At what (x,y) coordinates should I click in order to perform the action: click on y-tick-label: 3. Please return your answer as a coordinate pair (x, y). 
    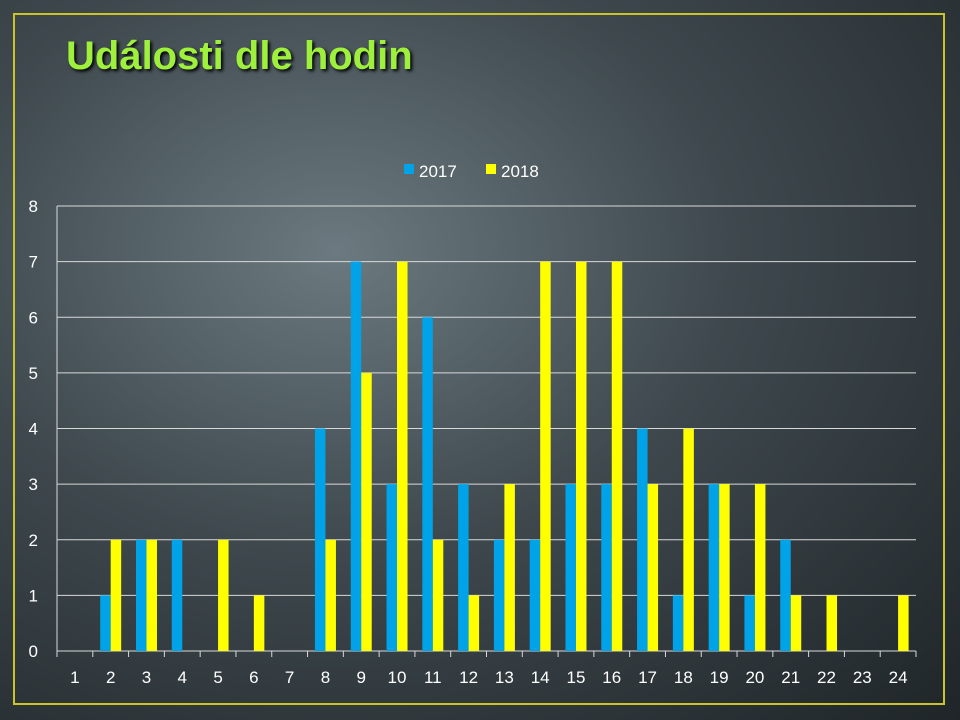
    Looking at the image, I should click on (33, 484).